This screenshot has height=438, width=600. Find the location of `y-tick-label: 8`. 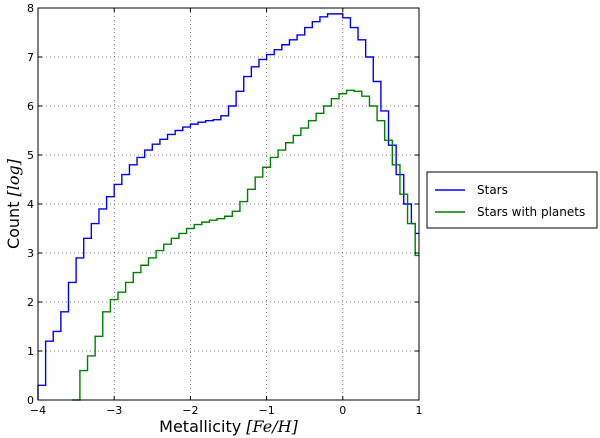

y-tick-label: 8 is located at coordinates (30, 8).